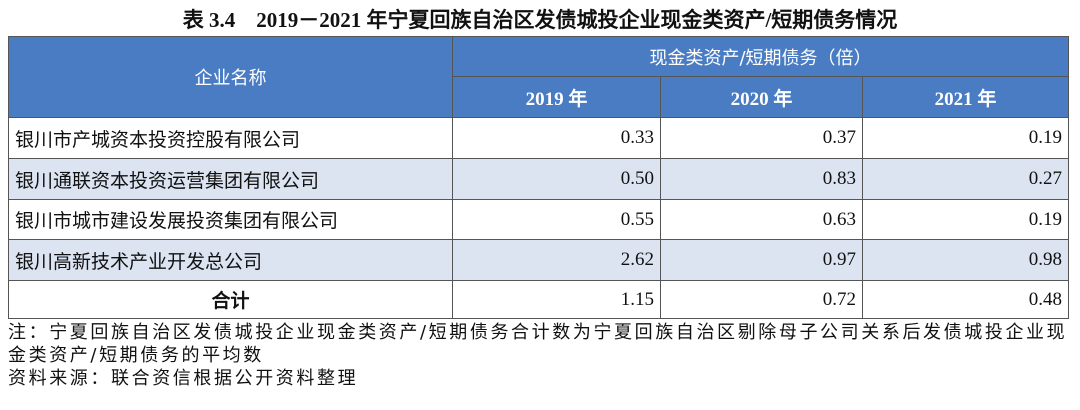  Describe the element at coordinates (230, 179) in the screenshot. I see `cell: 银川通联资本投资运营集团有限公司` at that location.